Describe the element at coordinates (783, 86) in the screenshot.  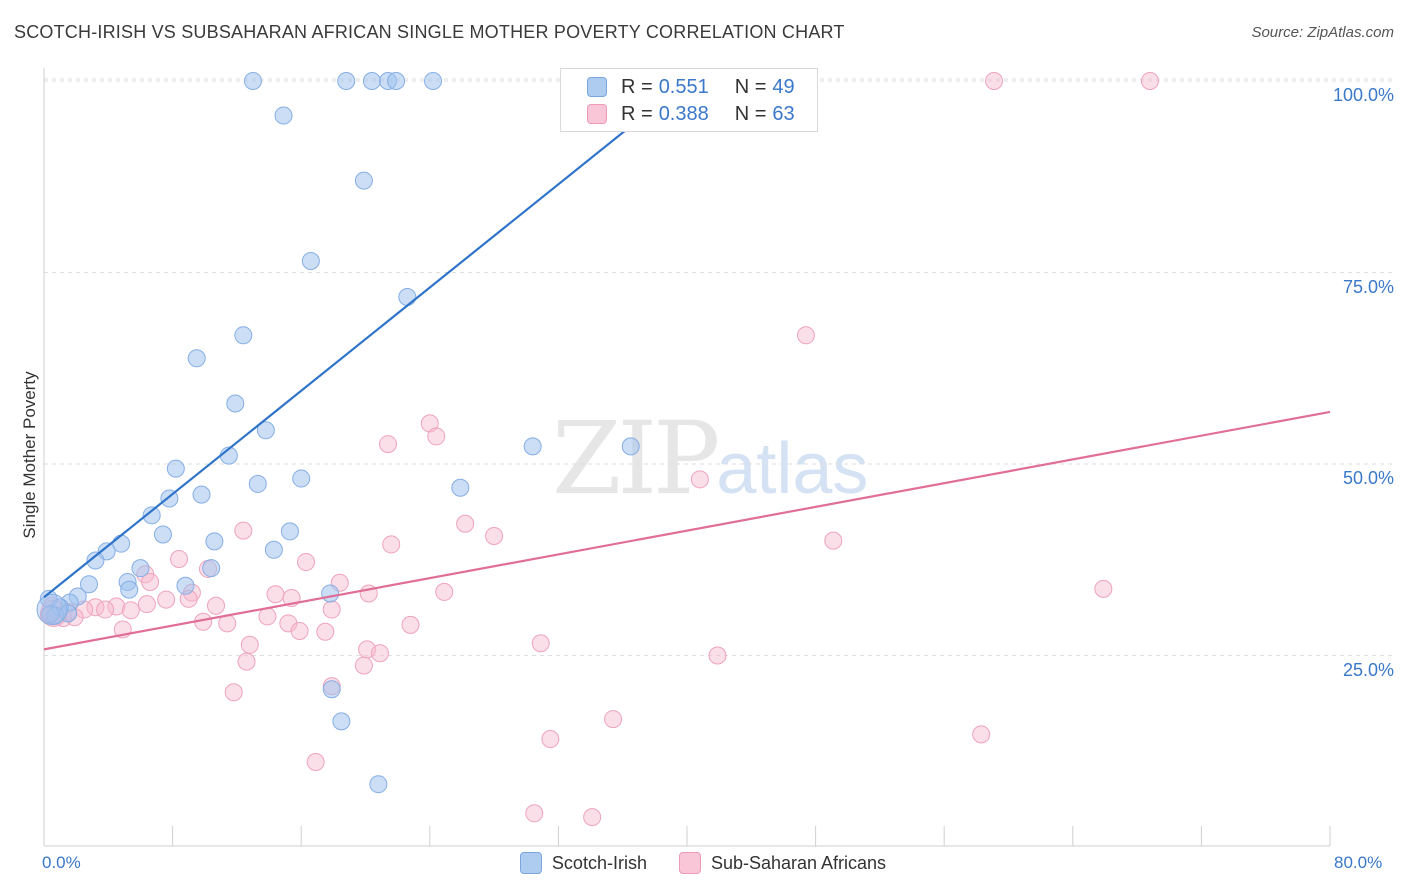
I see `n-value: 49` at that location.